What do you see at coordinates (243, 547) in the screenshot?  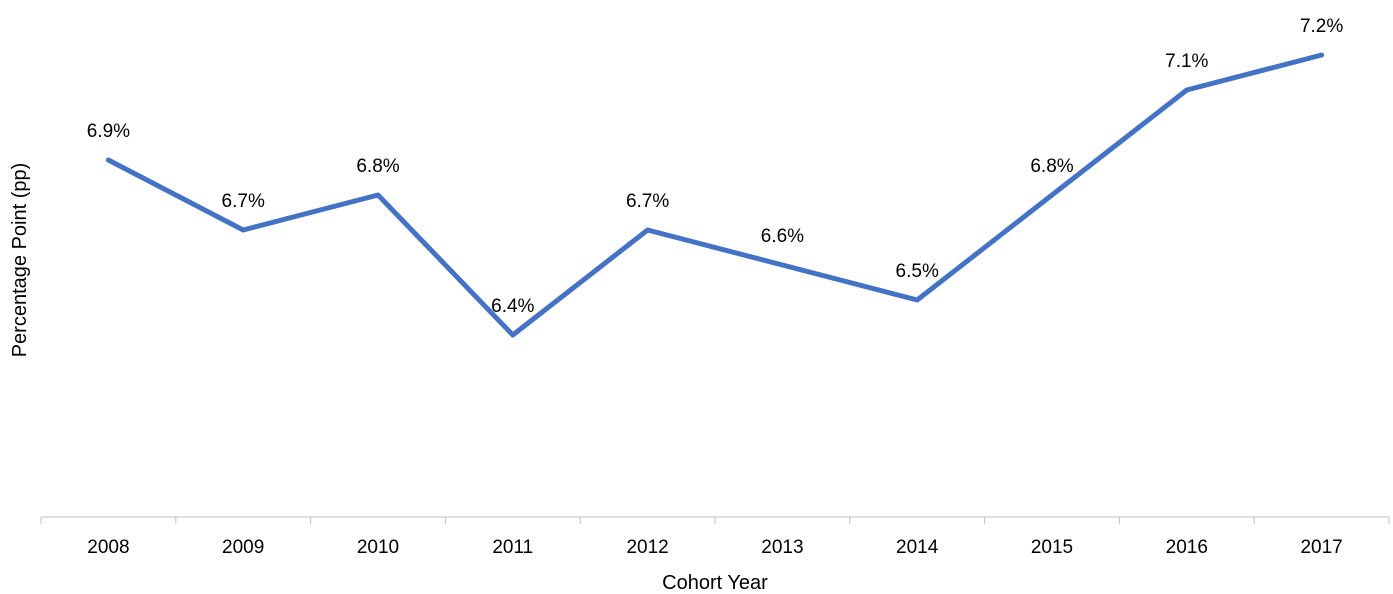 I see `x-tick-label: 2009` at bounding box center [243, 547].